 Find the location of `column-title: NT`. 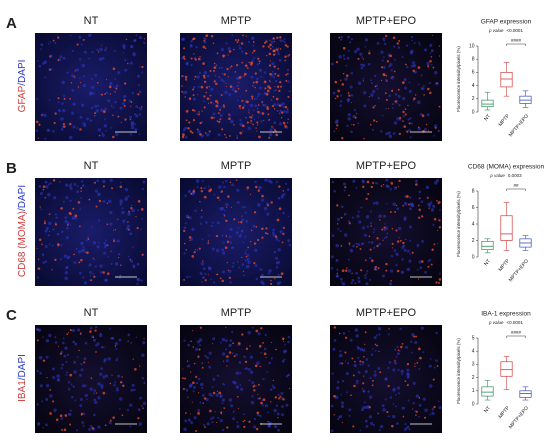

column-title: NT is located at coordinates (91, 313).